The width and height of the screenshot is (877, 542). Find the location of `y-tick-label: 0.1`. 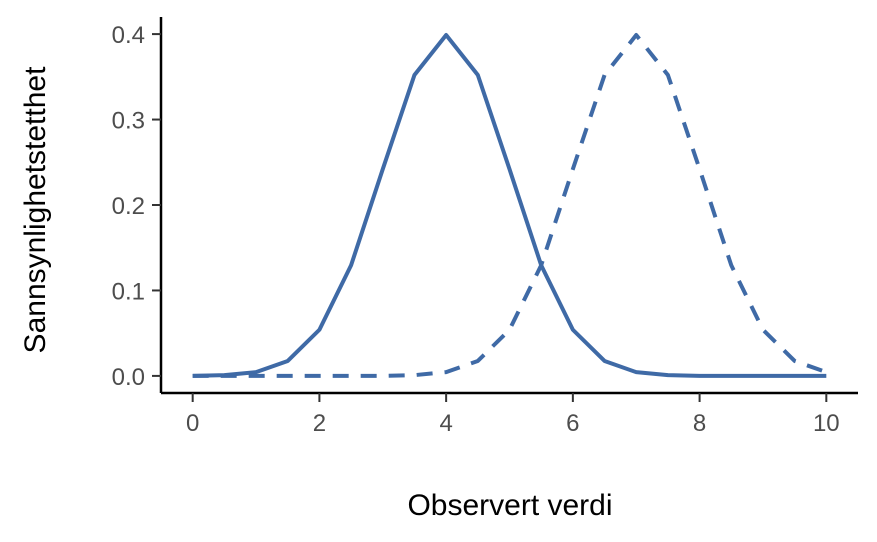

y-tick-label: 0.1 is located at coordinates (128, 291).